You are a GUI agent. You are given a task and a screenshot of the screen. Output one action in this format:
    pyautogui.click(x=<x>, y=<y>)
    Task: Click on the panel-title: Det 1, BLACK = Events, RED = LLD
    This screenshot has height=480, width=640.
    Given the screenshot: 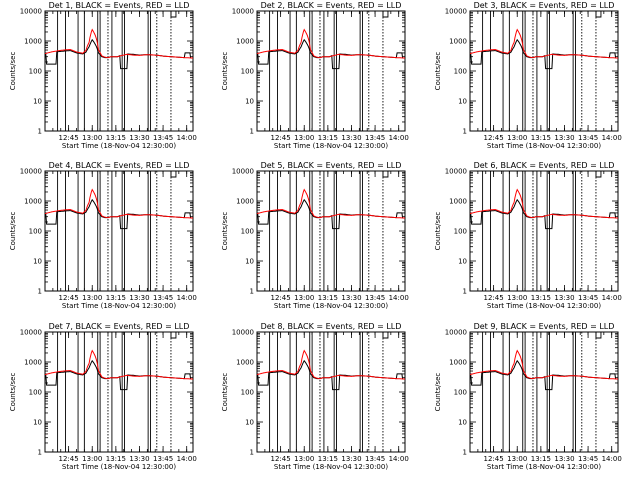 What is the action you would take?
    pyautogui.click(x=119, y=5)
    